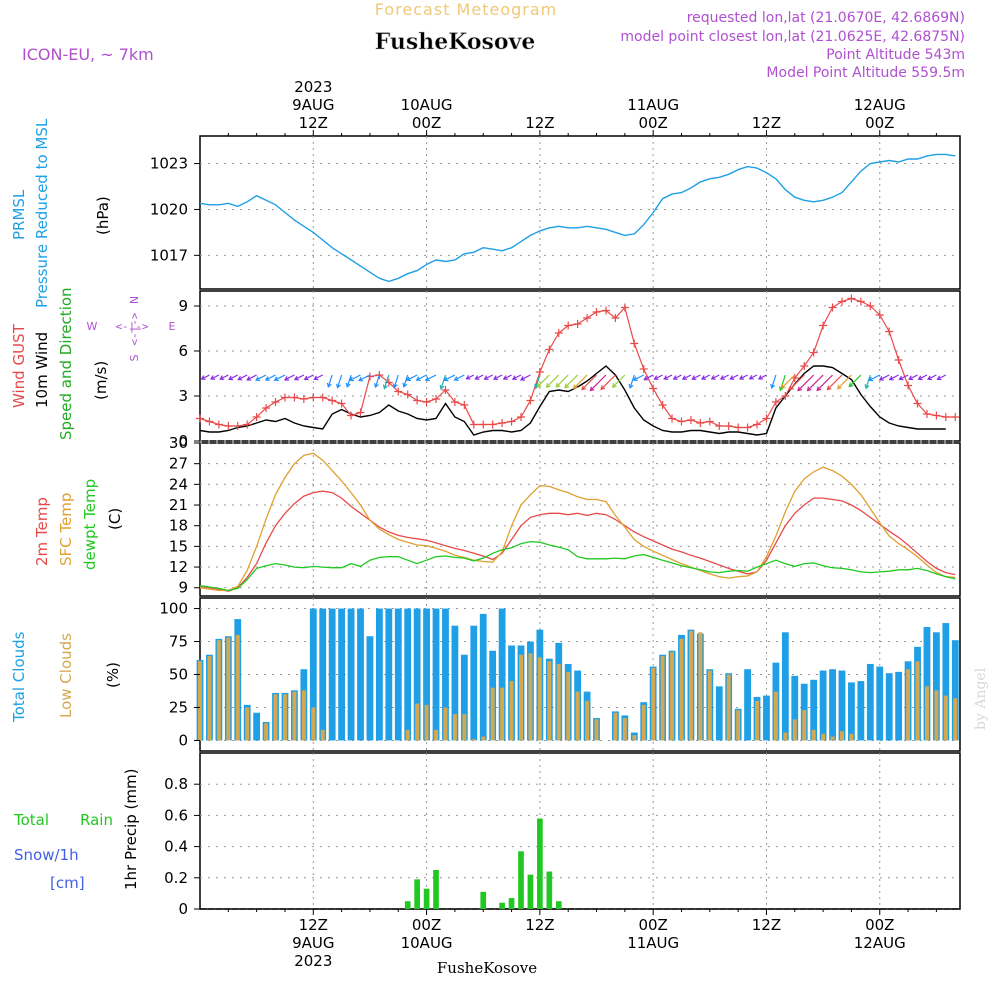 The width and height of the screenshot is (1000, 1000). Describe the element at coordinates (580, 831) in the screenshot. I see `precip-panel-frame` at that location.